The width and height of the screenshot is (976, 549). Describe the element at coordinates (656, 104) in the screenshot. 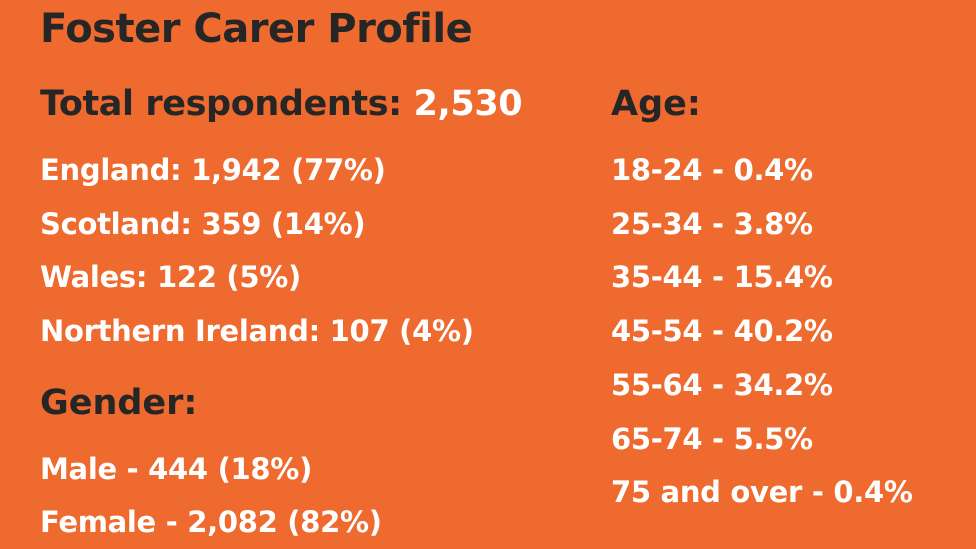

I see `age-heading: Age:` at that location.